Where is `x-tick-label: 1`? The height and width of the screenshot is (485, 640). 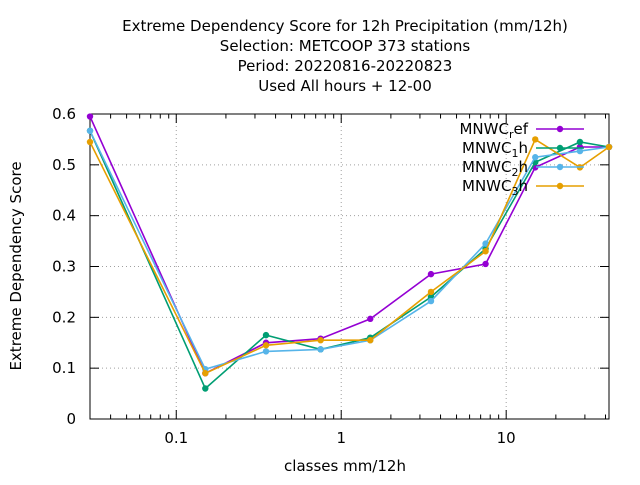
x-tick-label: 1 is located at coordinates (341, 438).